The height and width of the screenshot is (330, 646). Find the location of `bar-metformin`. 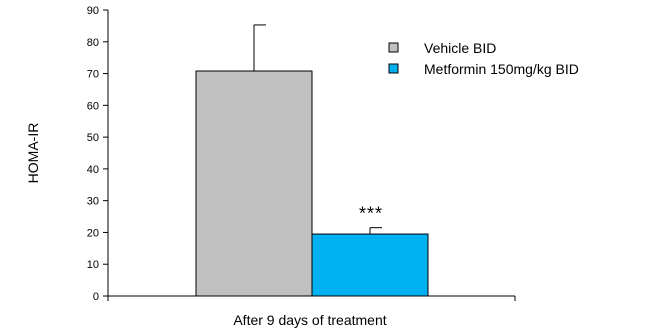

bar-metformin is located at coordinates (370, 265).